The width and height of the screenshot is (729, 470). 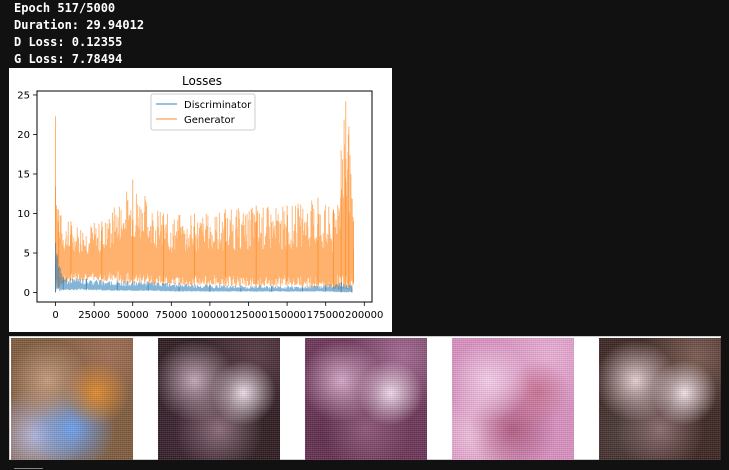 I want to click on duration-text: Duration: 29.94012, so click(x=79, y=25).